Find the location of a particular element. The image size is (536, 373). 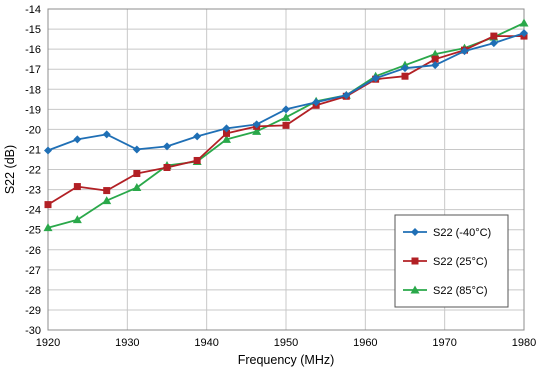

legend-label: S22 (-40°C) is located at coordinates (462, 233).